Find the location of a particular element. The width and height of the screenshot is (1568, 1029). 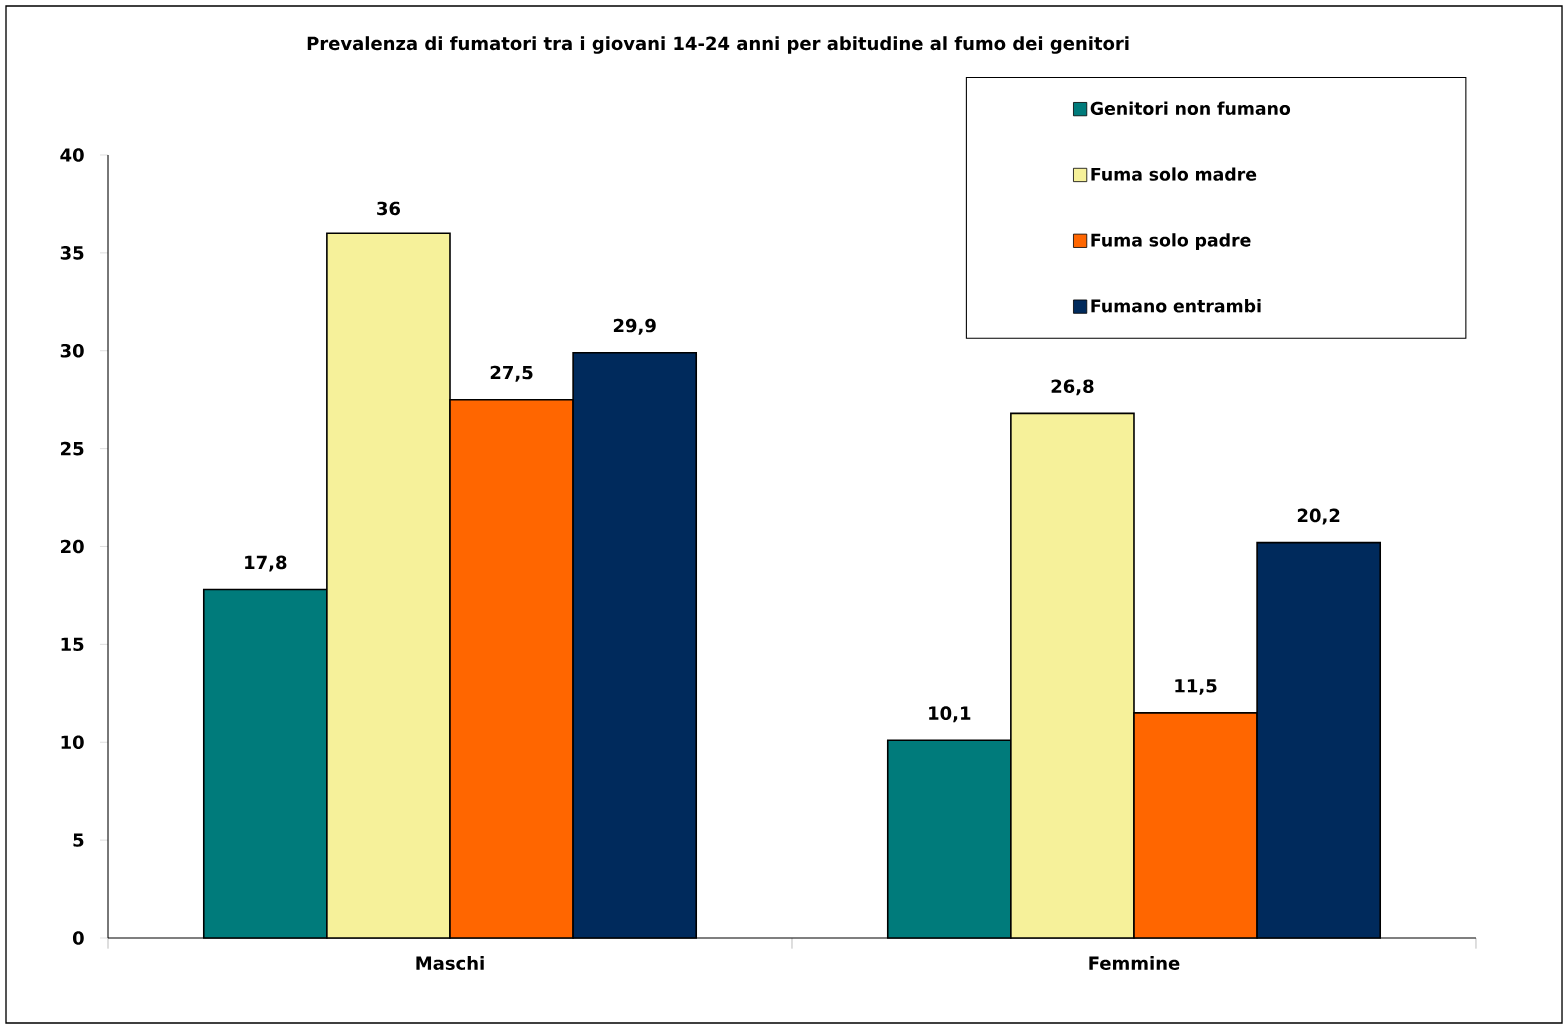

legend-label: Fuma solo madre is located at coordinates (1174, 174).